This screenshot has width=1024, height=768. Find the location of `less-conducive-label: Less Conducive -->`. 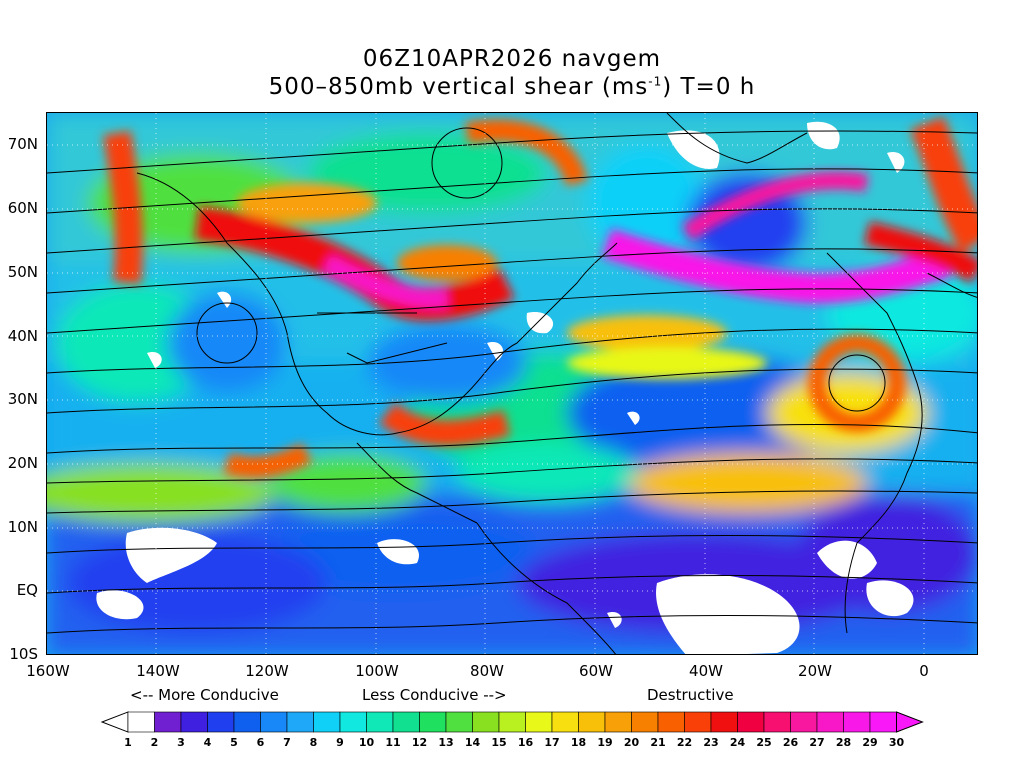

less-conducive-label: Less Conducive --> is located at coordinates (434, 695).